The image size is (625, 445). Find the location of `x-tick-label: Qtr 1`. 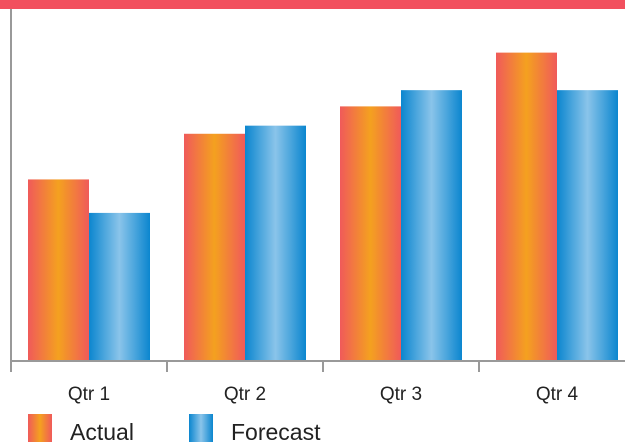

x-tick-label: Qtr 1 is located at coordinates (89, 394).